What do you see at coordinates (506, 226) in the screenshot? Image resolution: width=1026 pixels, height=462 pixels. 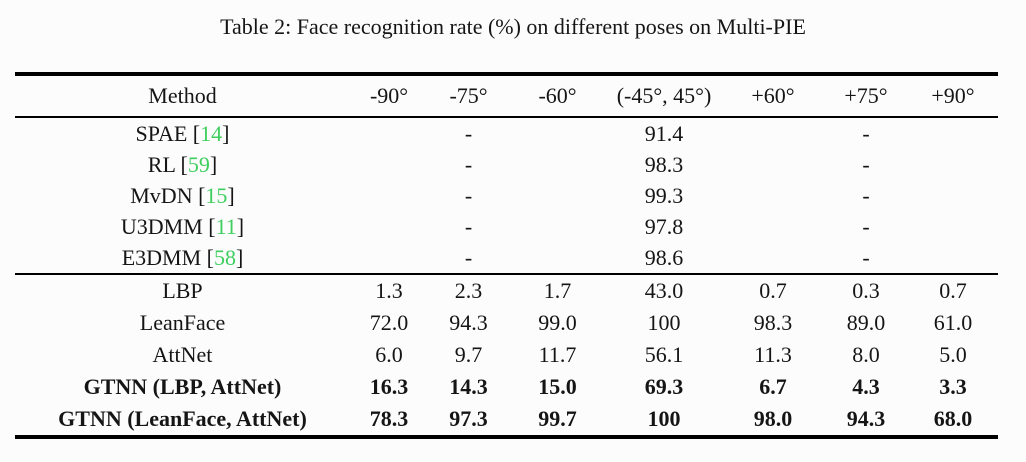 I see `table-row: U3DMM [11] - 97.8 -` at bounding box center [506, 226].